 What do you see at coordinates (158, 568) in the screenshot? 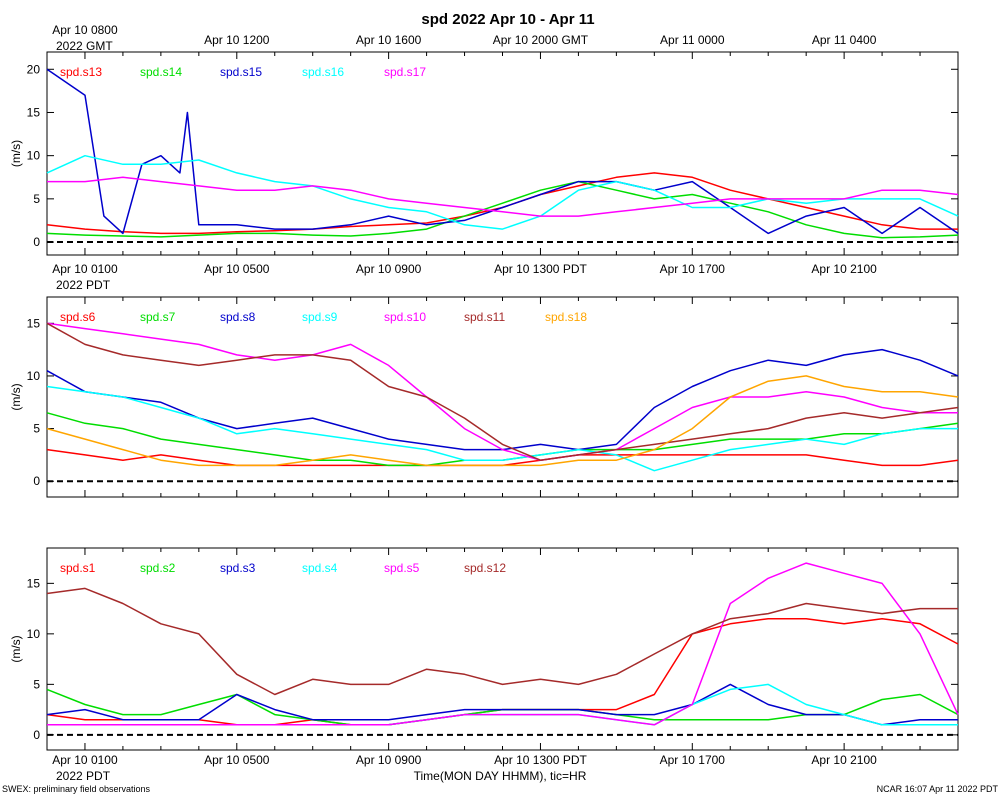
I see `legend-entry: spd.s2` at bounding box center [158, 568].